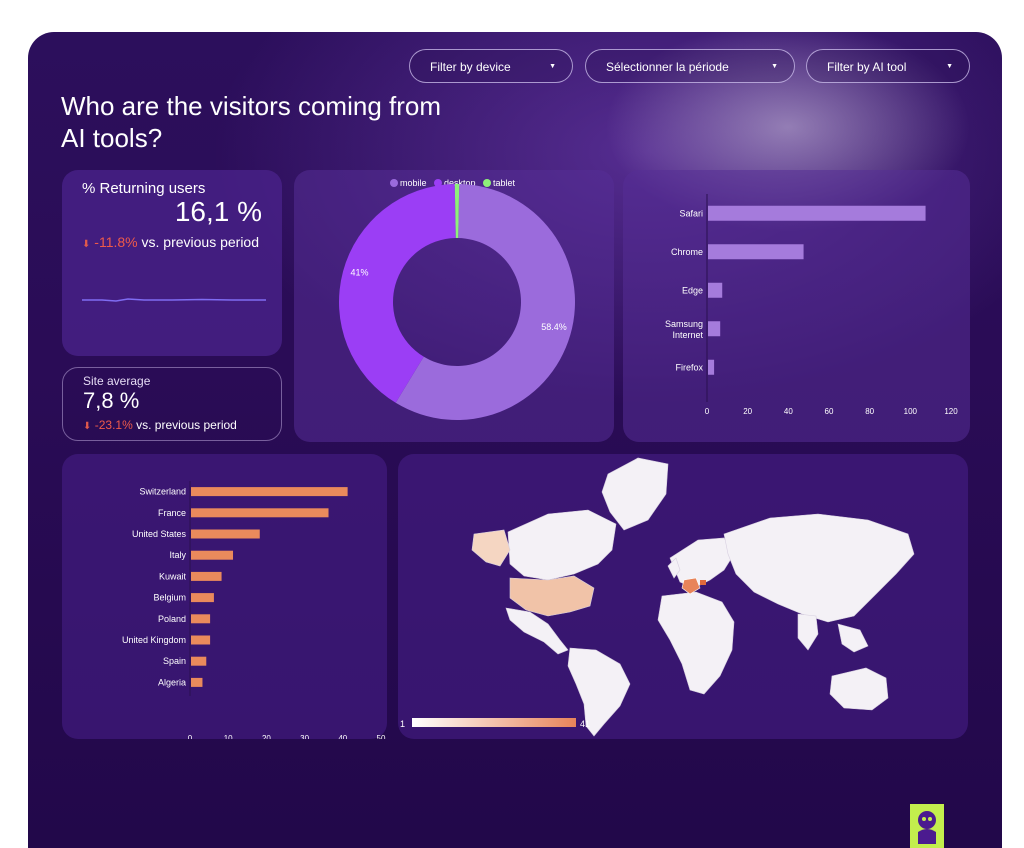 This screenshot has height=848, width=1024. Describe the element at coordinates (537, 631) in the screenshot. I see `map-mexico` at that location.